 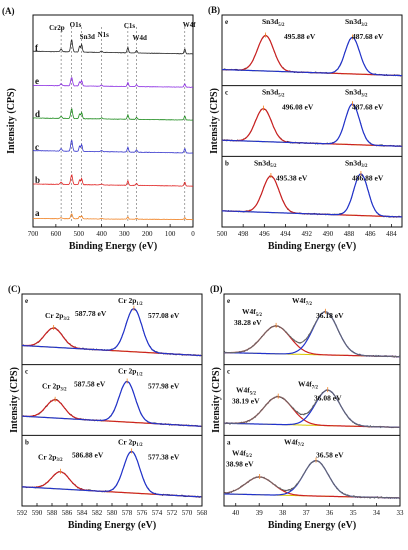 I want to click on peak2-value: 577.08 eV, so click(x=164, y=315).